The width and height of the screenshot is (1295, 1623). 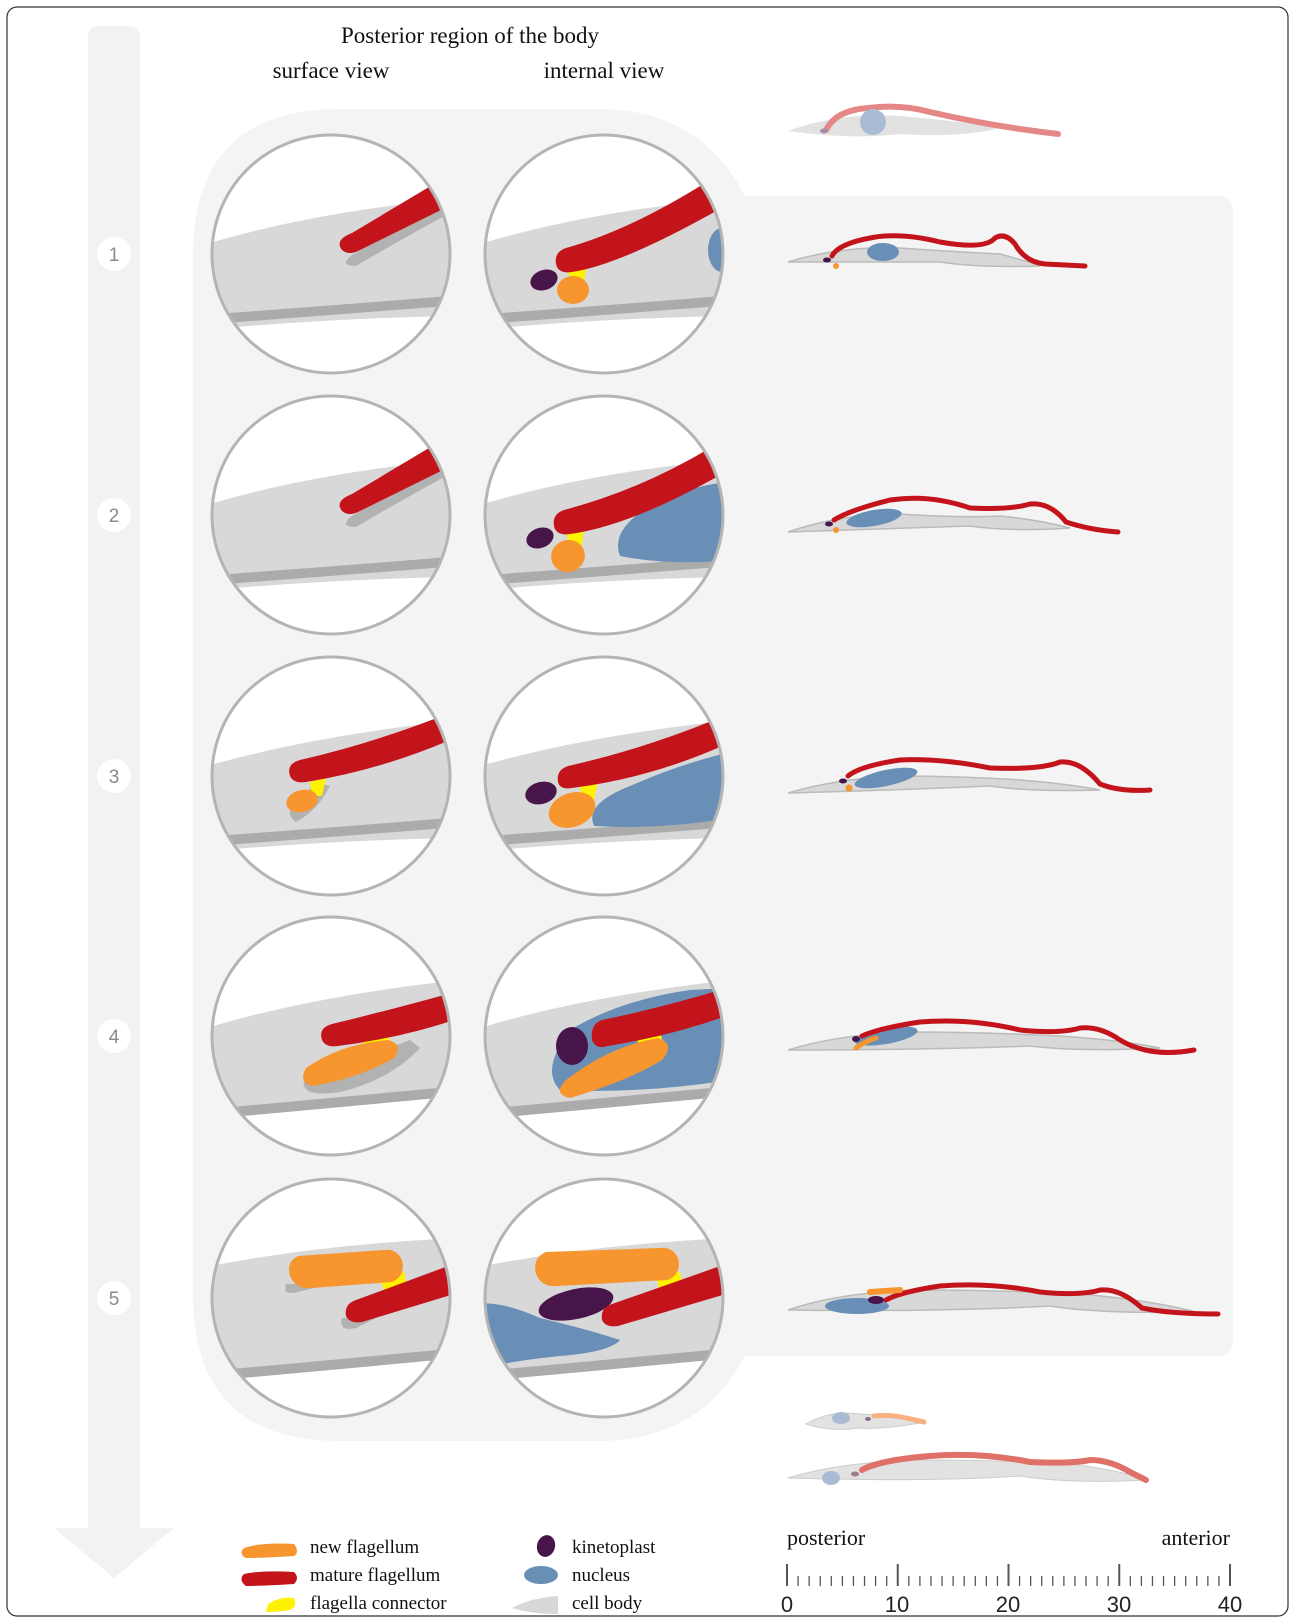 What do you see at coordinates (1196, 1537) in the screenshot?
I see `scale-anterior-label: anterior` at bounding box center [1196, 1537].